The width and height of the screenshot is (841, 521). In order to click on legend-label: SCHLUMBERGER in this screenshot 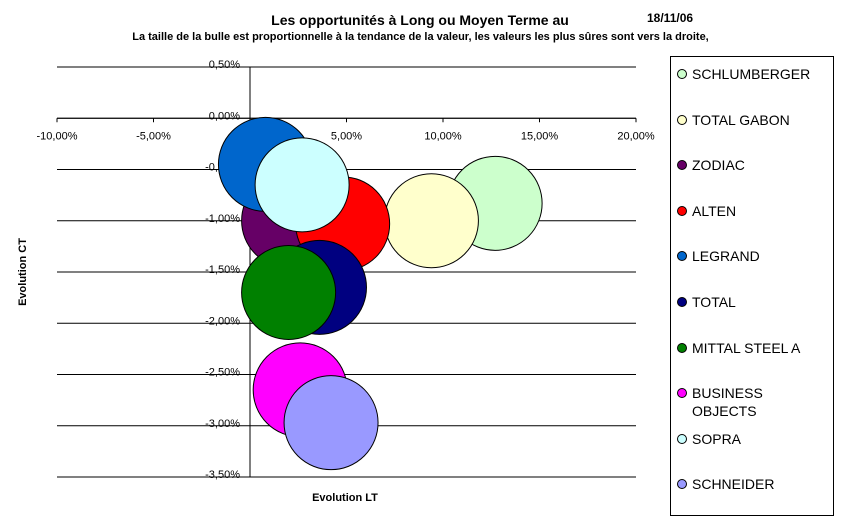, I will do `click(751, 74)`.